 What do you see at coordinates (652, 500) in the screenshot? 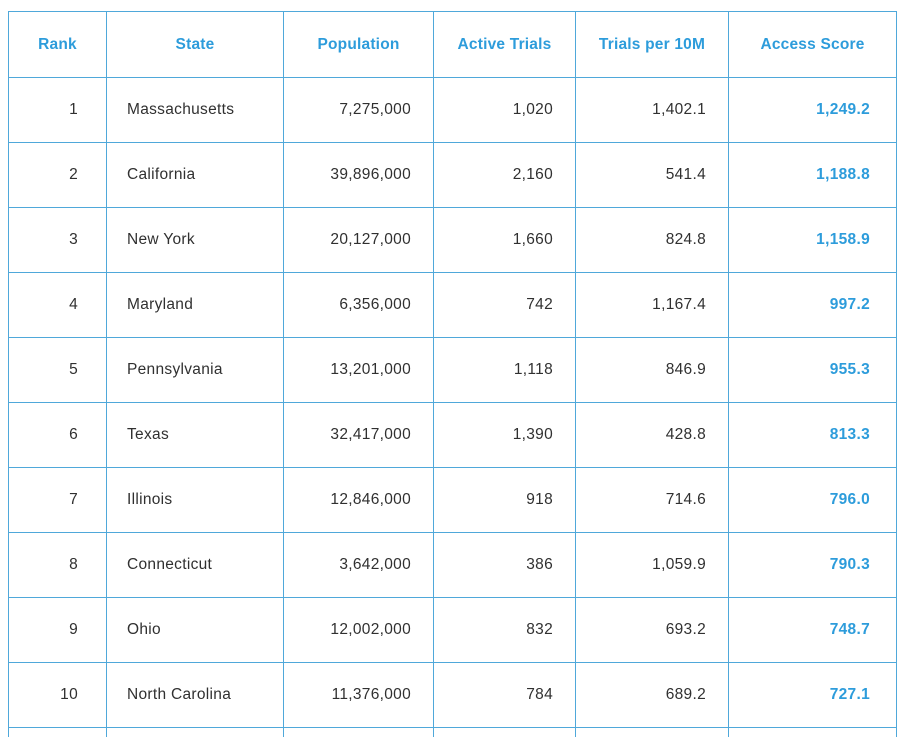
I see `trials-per-10m-cell: 714.6` at bounding box center [652, 500].